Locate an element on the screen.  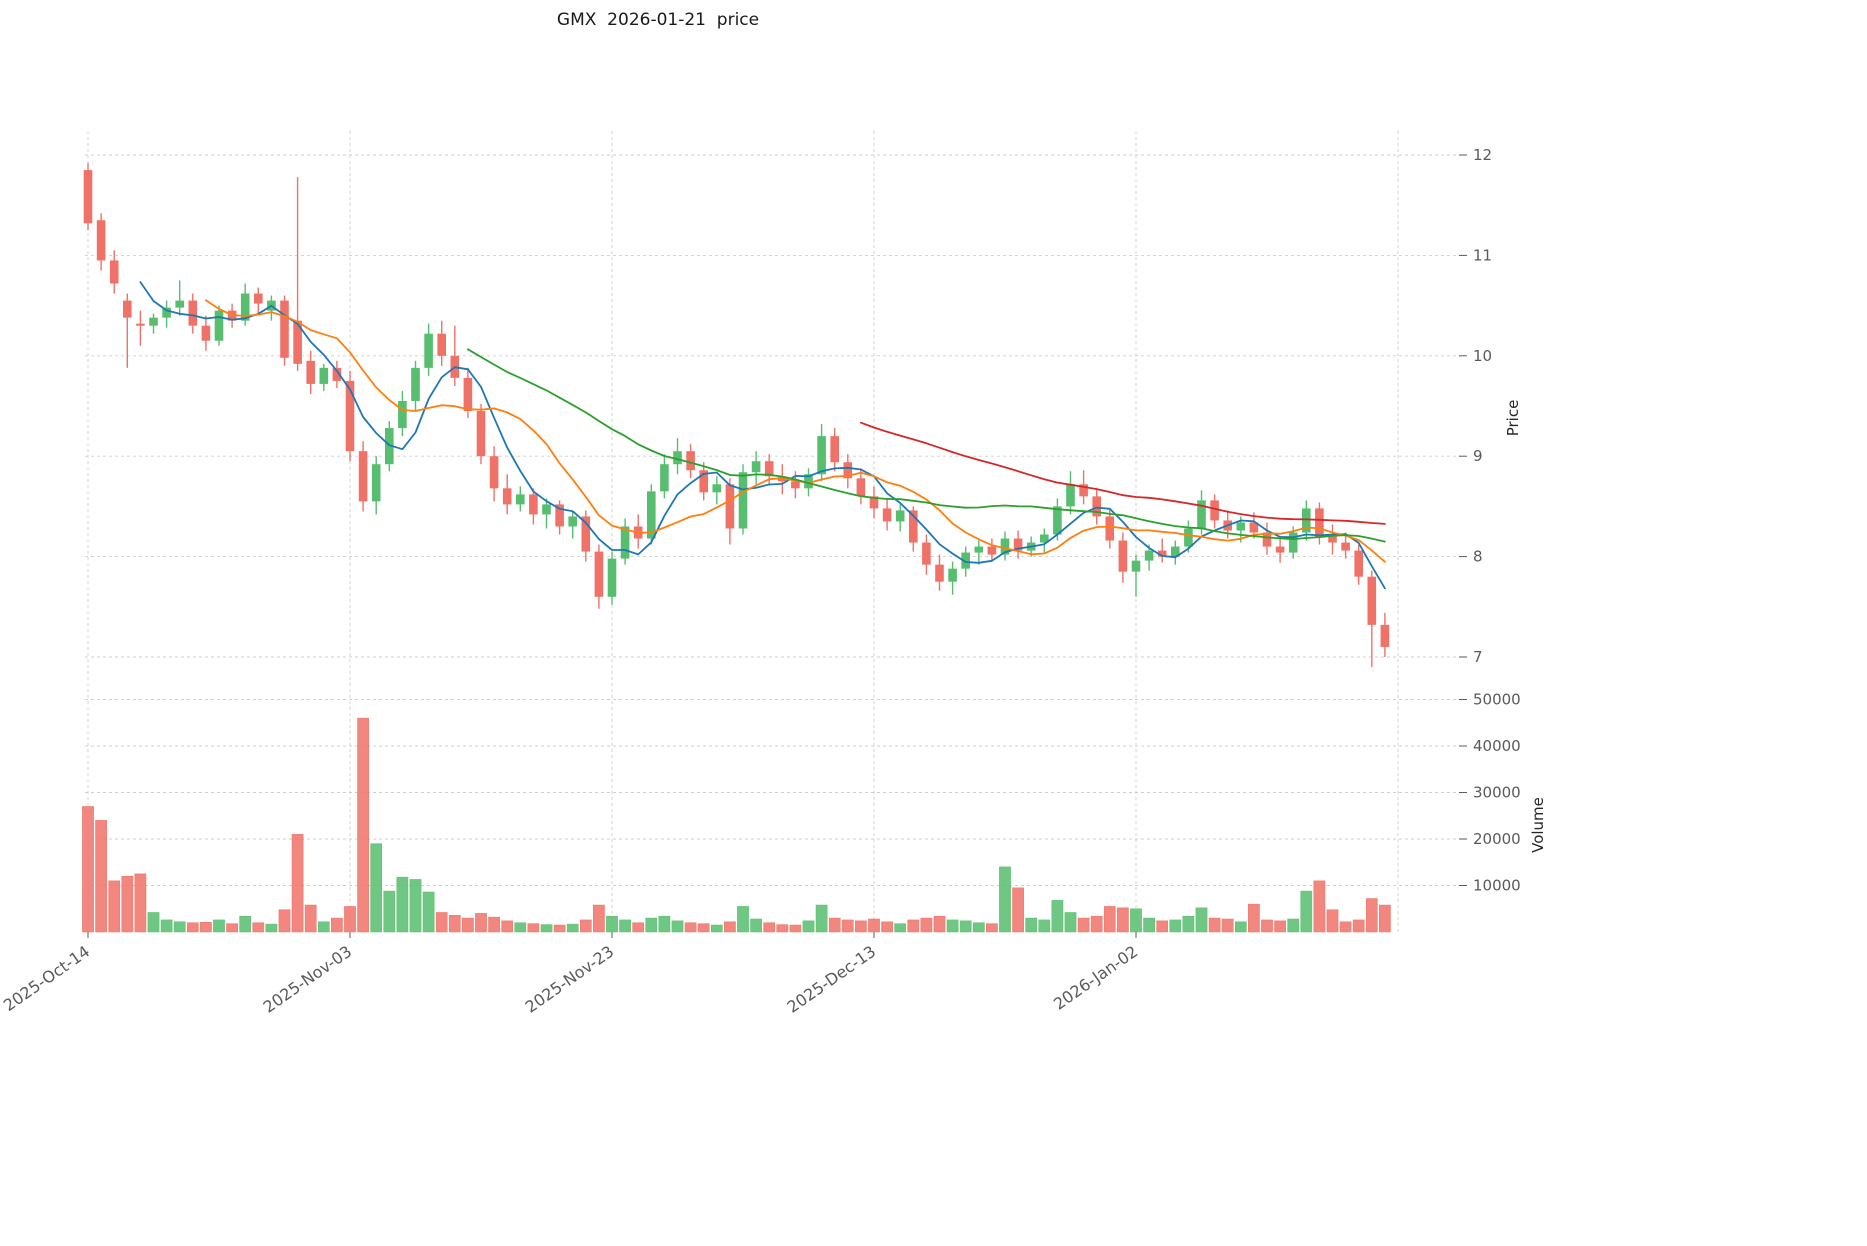
ma30-line is located at coordinates (926, 445).